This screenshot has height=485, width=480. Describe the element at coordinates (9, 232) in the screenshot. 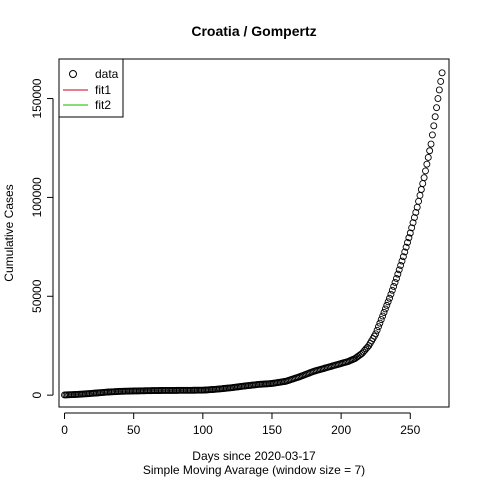

I see `y-axis-label: Cumulative Cases` at that location.